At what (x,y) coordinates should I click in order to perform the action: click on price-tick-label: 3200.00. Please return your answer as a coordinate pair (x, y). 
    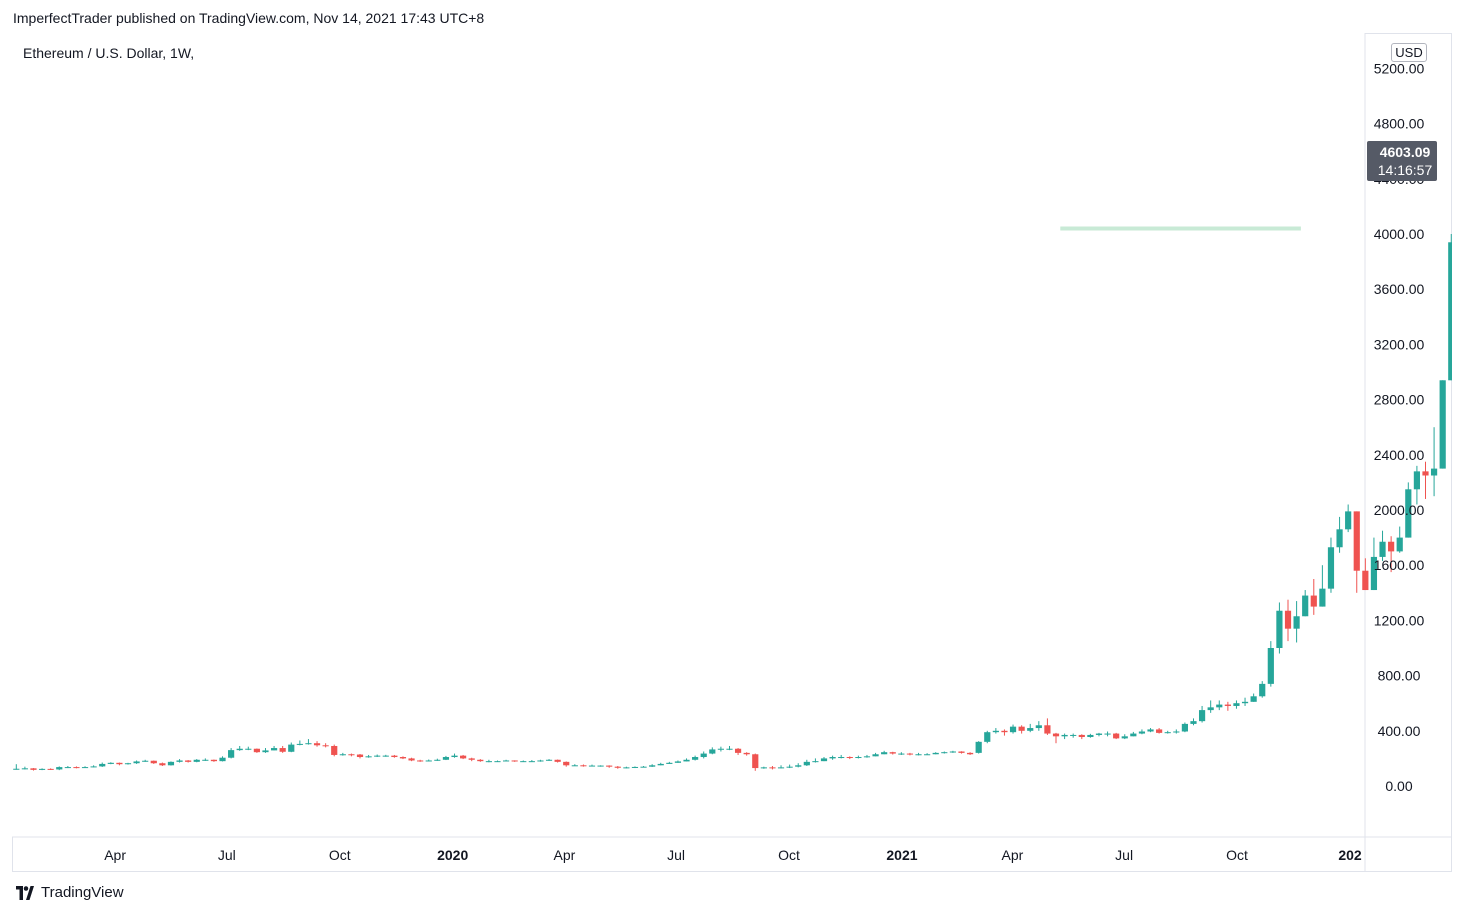
    Looking at the image, I should click on (1399, 344).